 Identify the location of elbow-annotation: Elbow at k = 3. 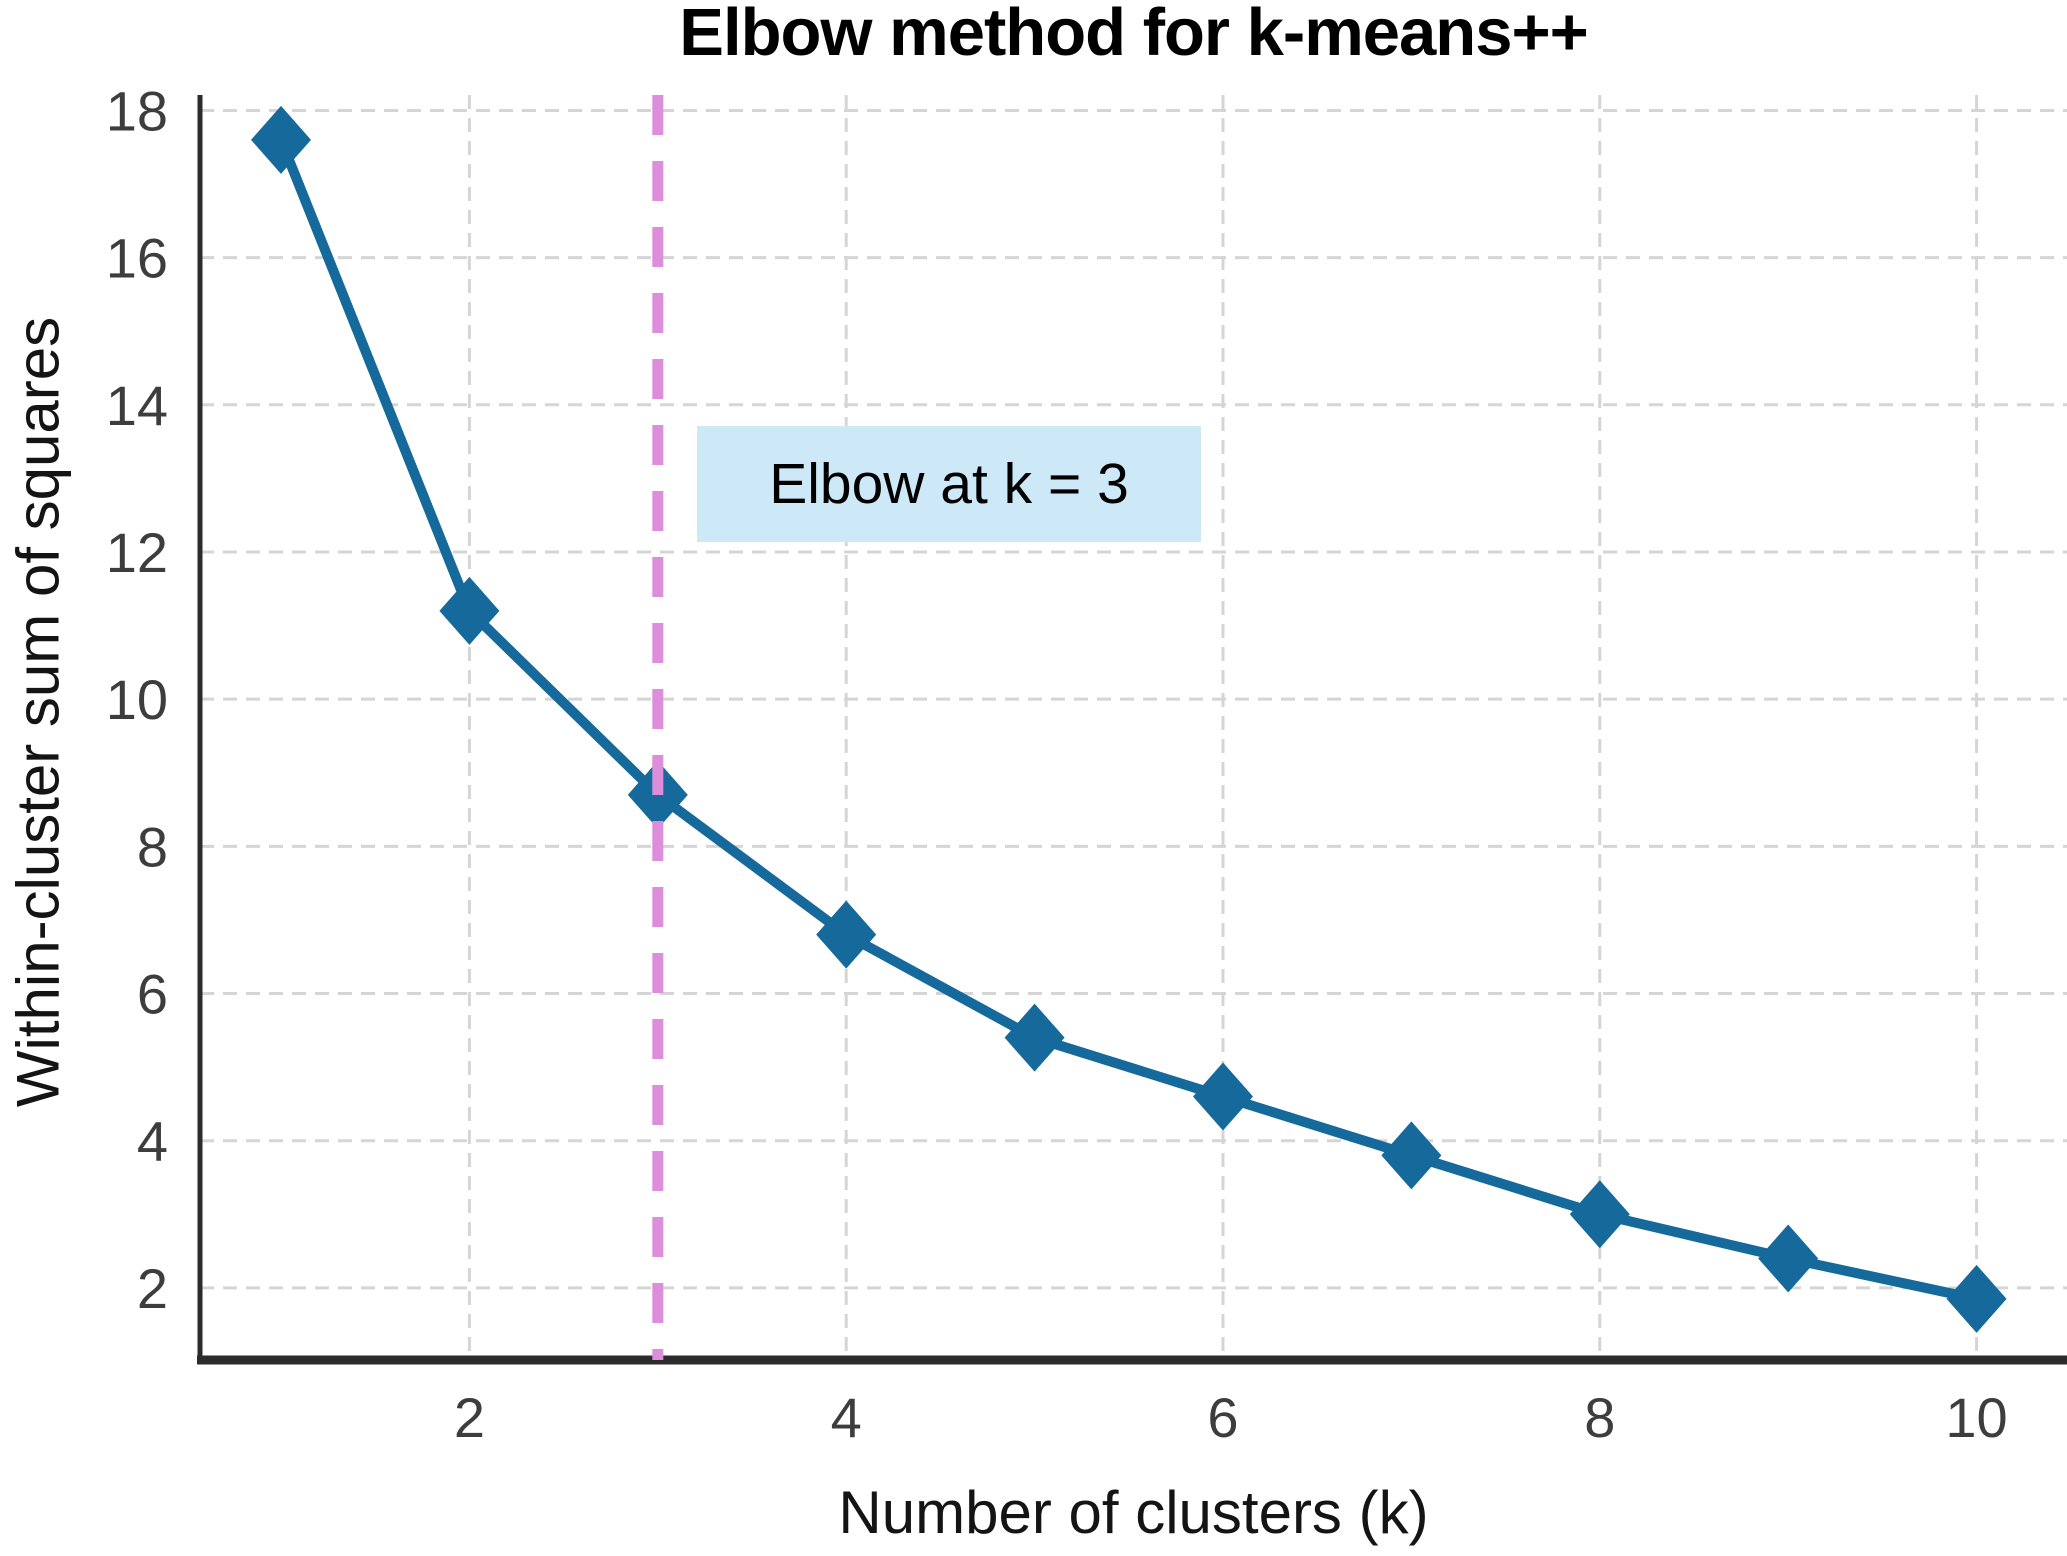
(949, 484).